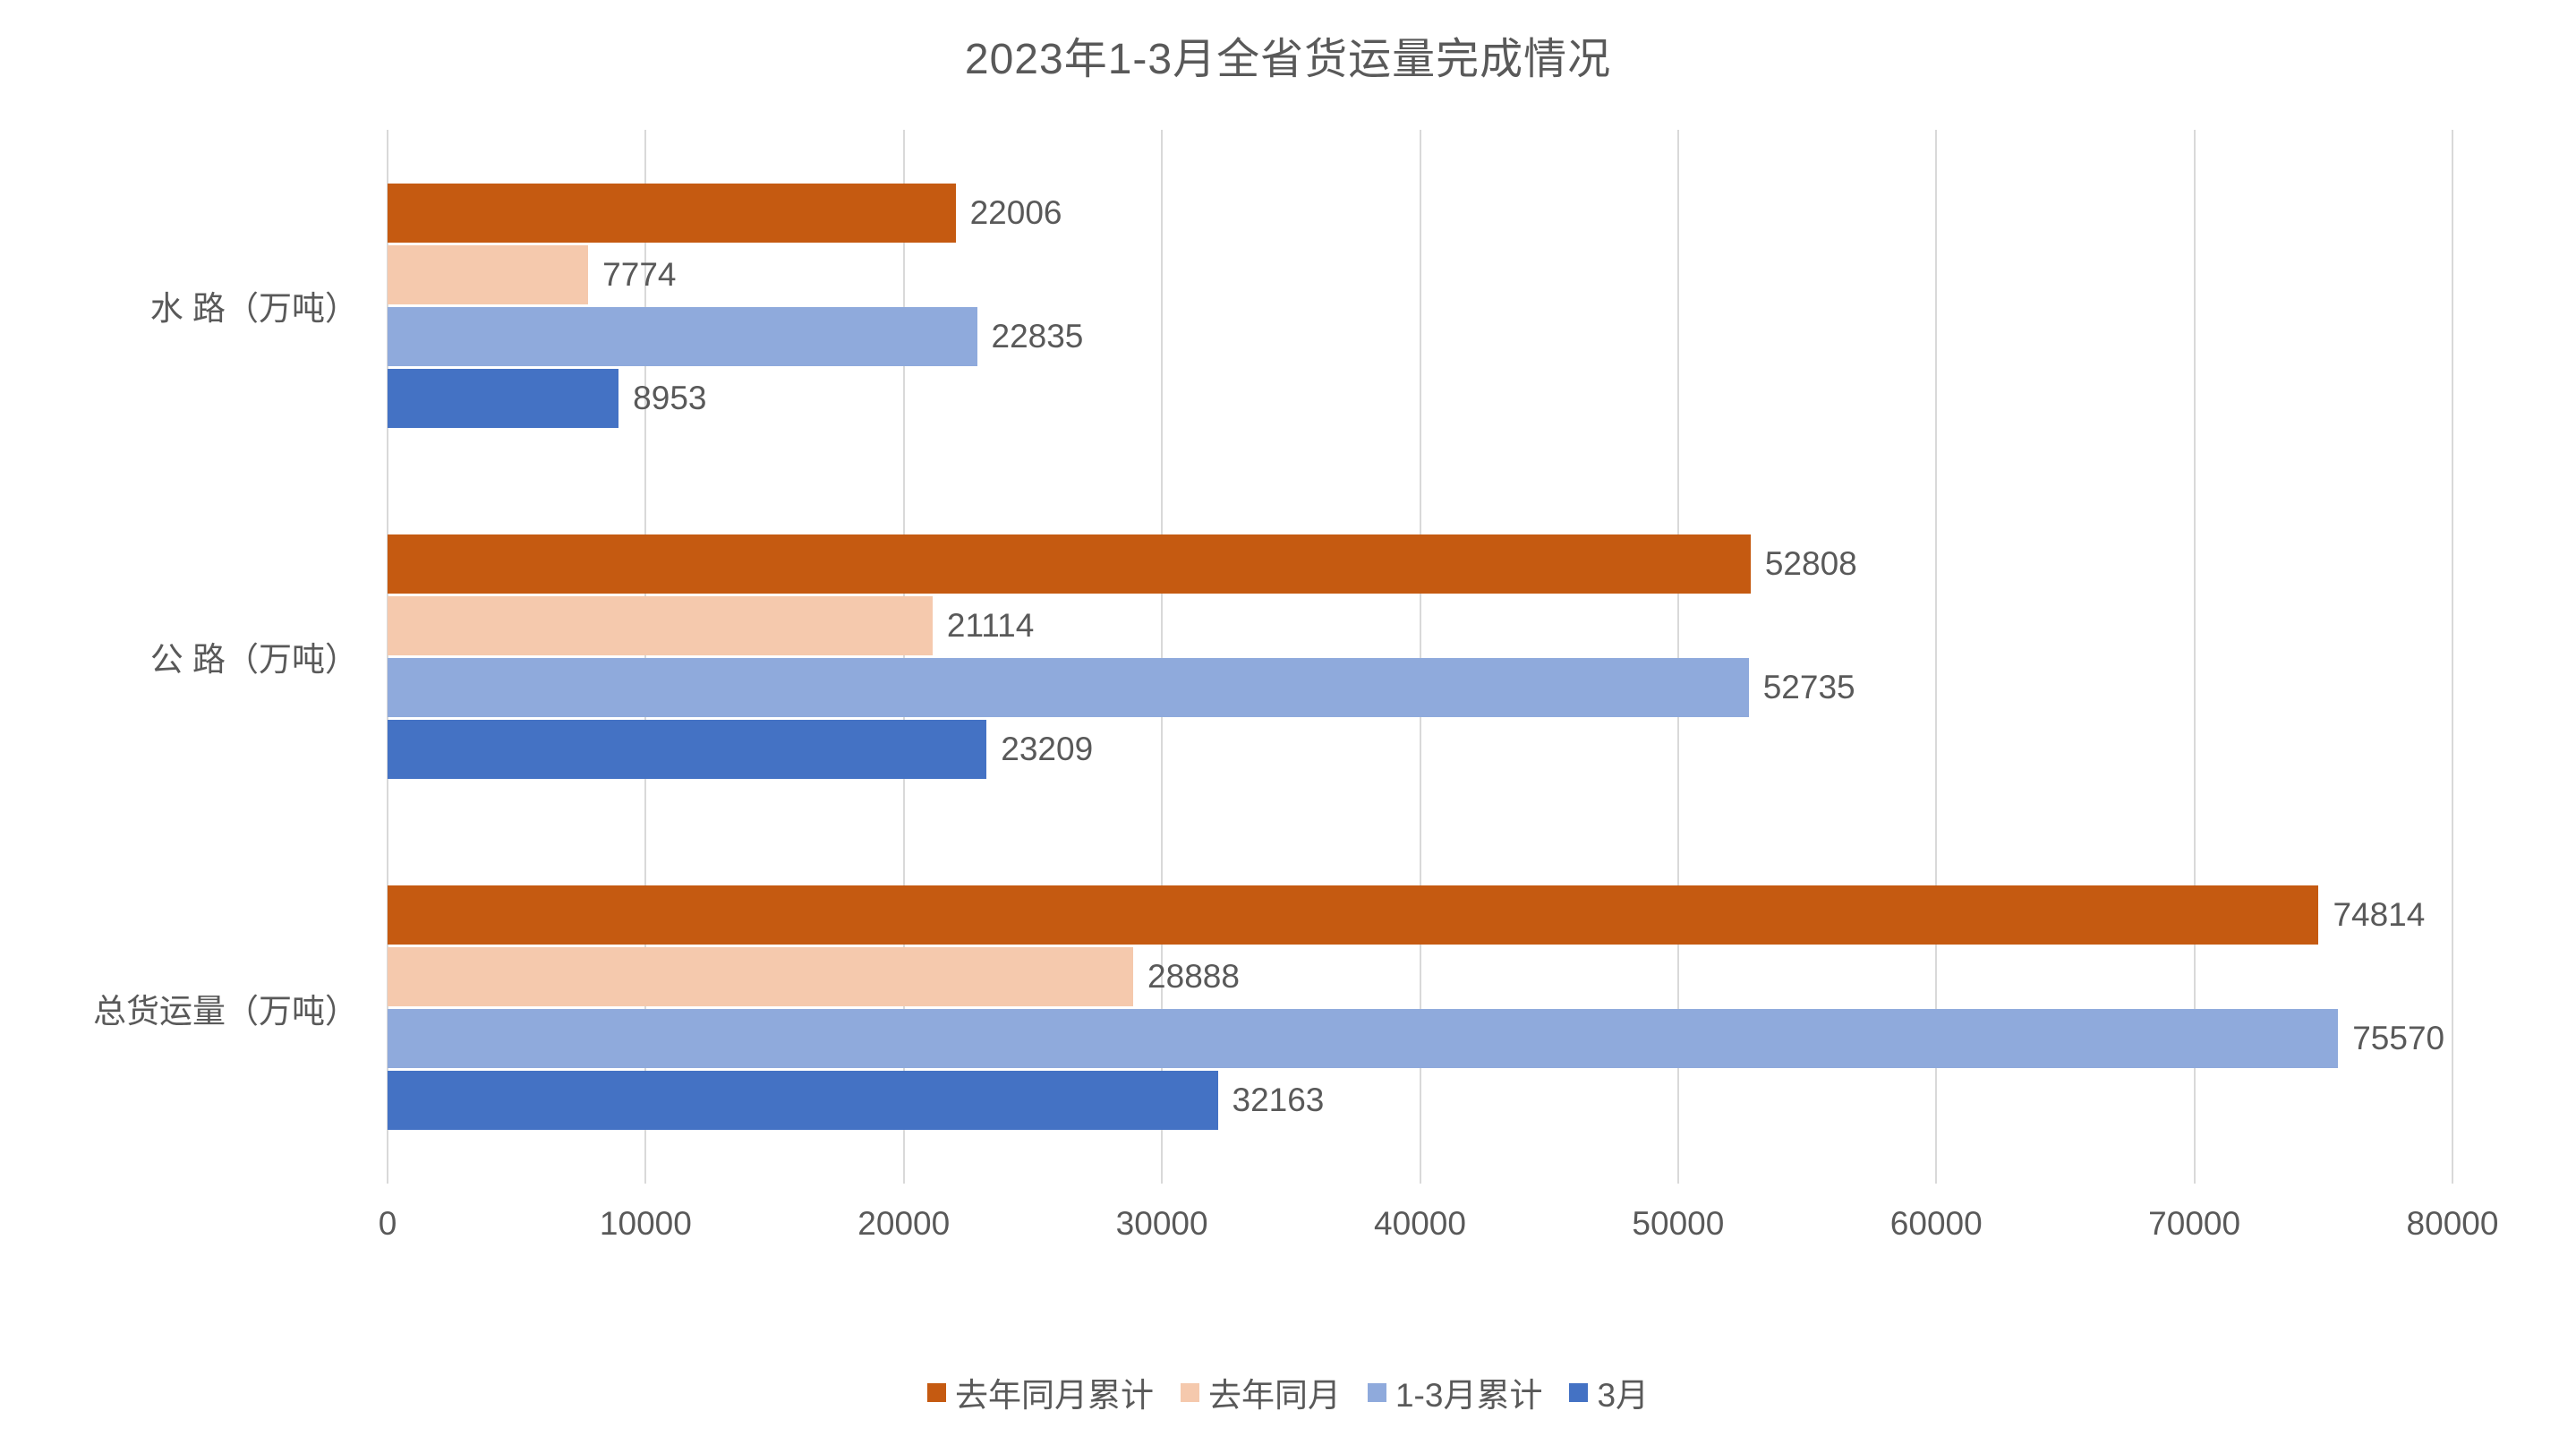 Image resolution: width=2576 pixels, height=1445 pixels. I want to click on x-tick-label: 20000, so click(904, 1223).